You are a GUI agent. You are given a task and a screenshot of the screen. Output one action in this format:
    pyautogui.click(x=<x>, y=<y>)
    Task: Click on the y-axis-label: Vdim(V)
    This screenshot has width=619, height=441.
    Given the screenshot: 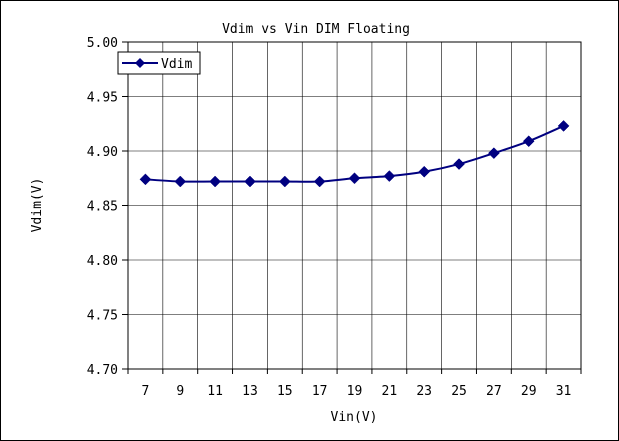 What is the action you would take?
    pyautogui.click(x=37, y=205)
    